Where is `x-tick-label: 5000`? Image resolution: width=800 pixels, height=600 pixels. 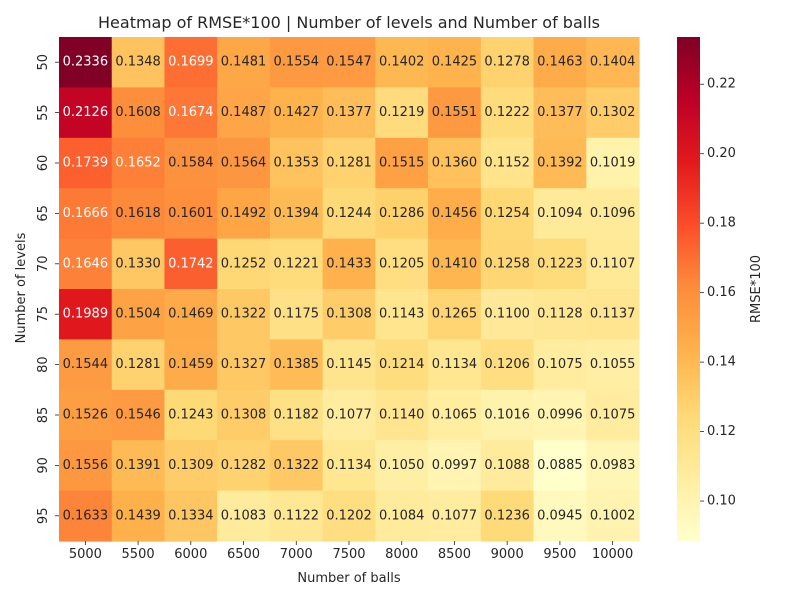
x-tick-label: 5000 is located at coordinates (85, 554).